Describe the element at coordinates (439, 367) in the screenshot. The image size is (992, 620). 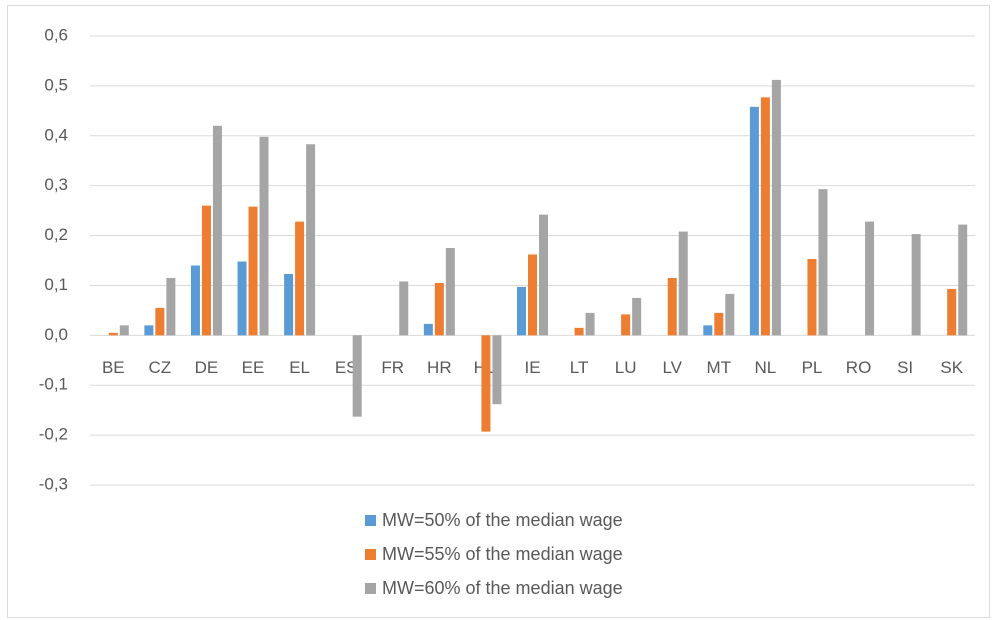
I see `x-tick-label: HR` at that location.